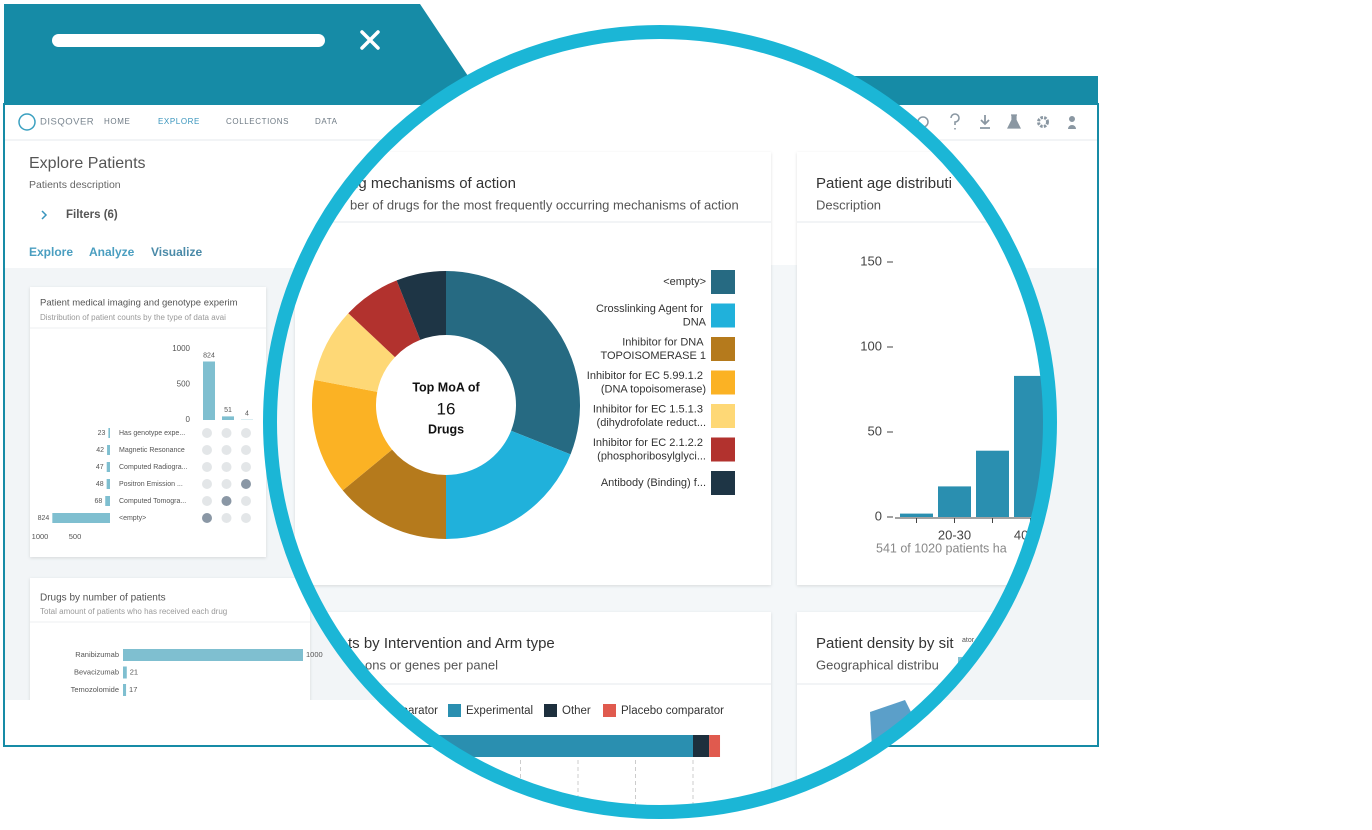 The image size is (1372, 830). Describe the element at coordinates (941, 548) in the screenshot. I see `footnote: 541 of 1020 patients ha` at that location.